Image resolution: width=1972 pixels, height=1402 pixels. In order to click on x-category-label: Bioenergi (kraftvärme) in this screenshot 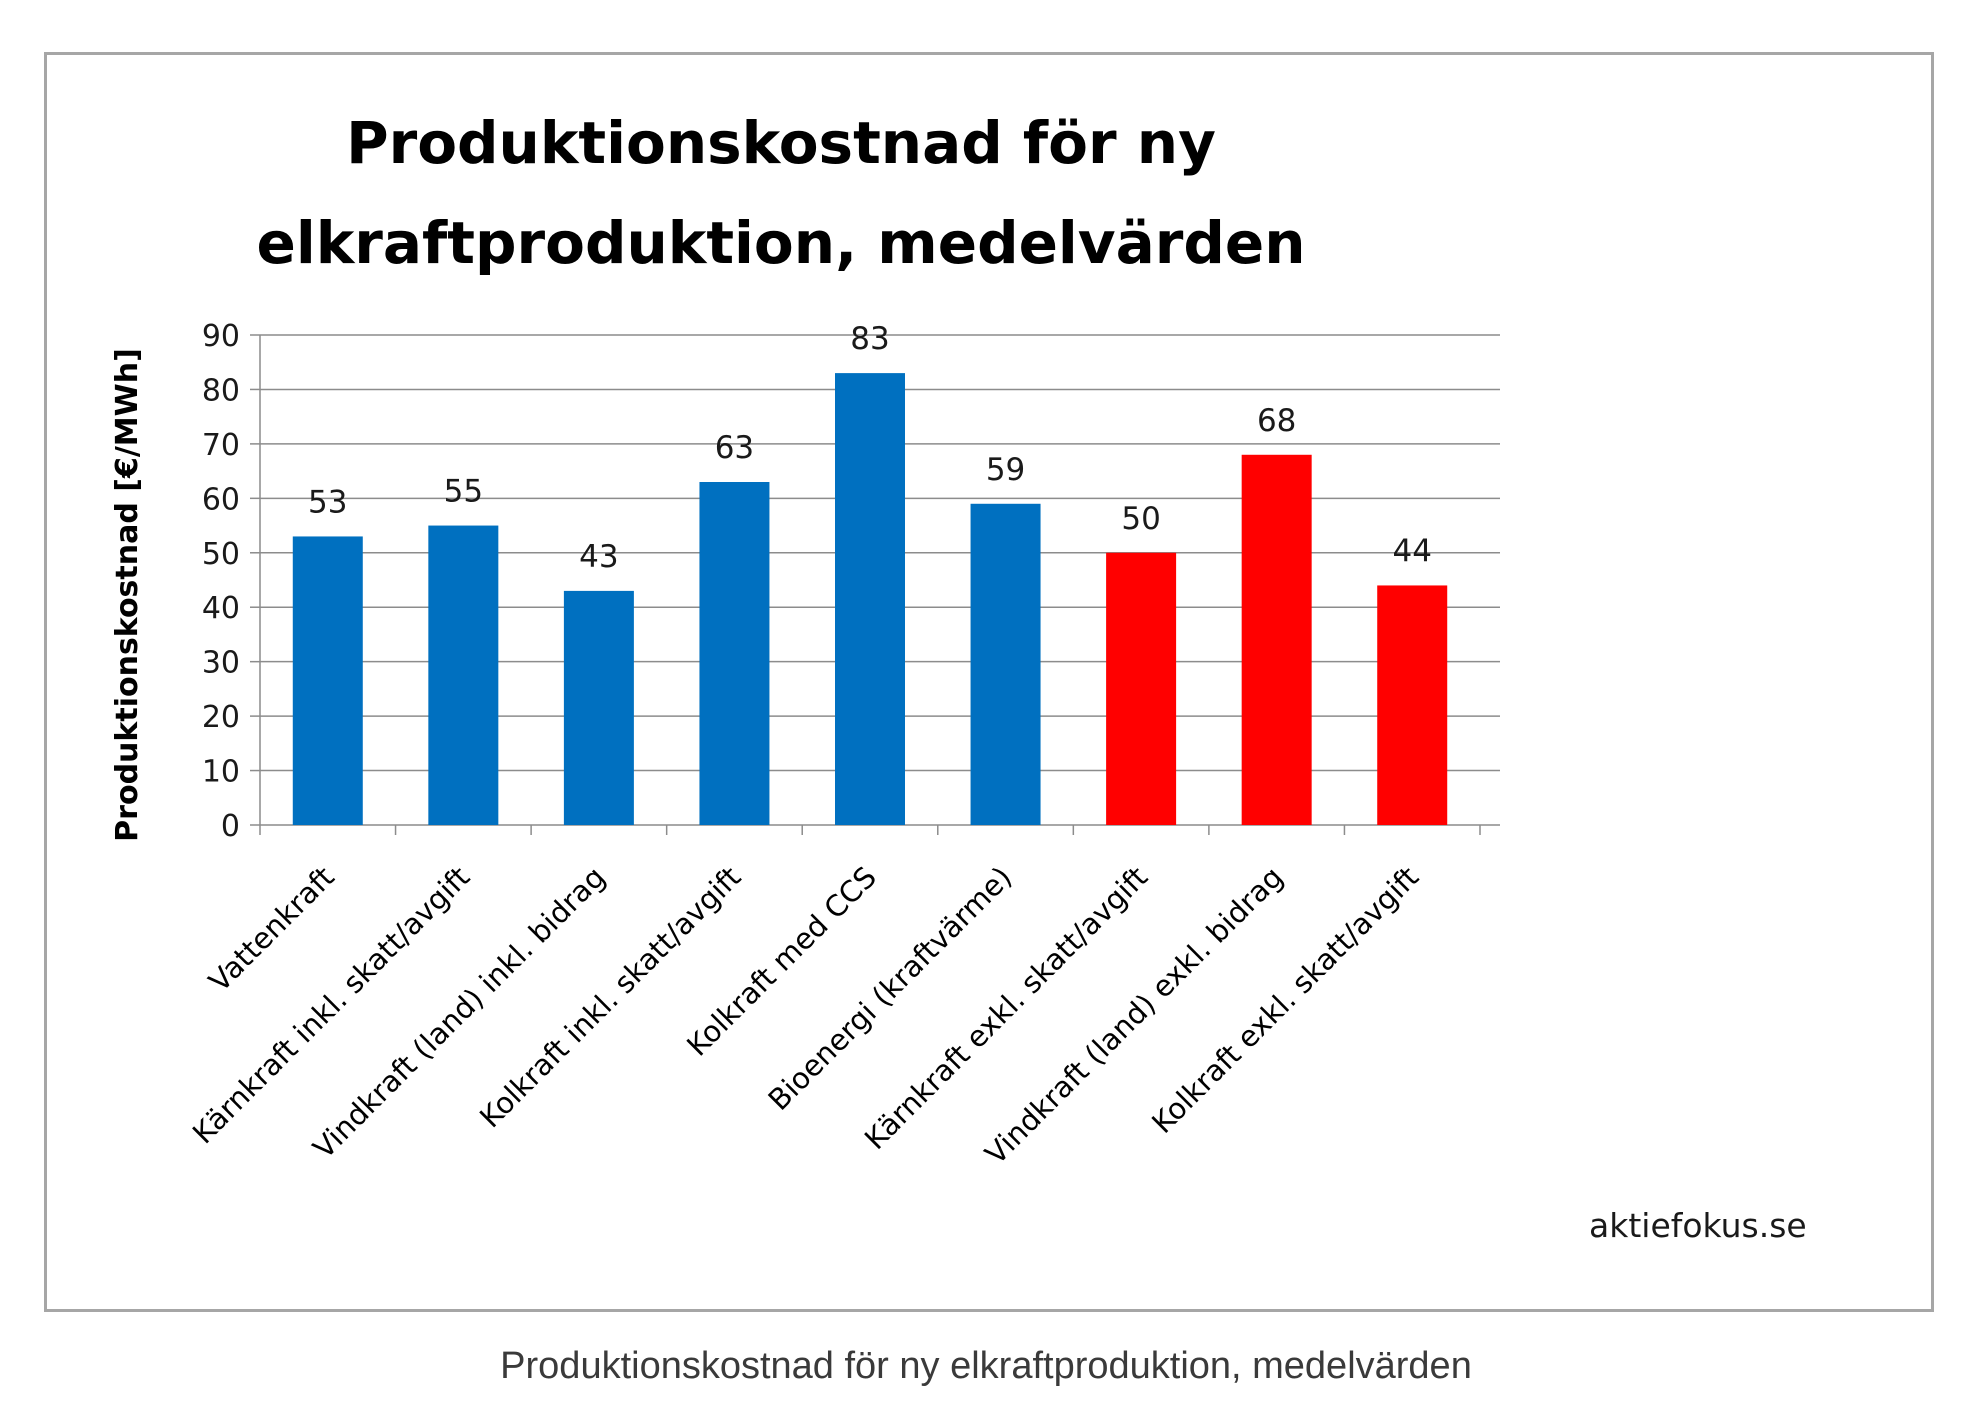, I will do `click(889, 988)`.